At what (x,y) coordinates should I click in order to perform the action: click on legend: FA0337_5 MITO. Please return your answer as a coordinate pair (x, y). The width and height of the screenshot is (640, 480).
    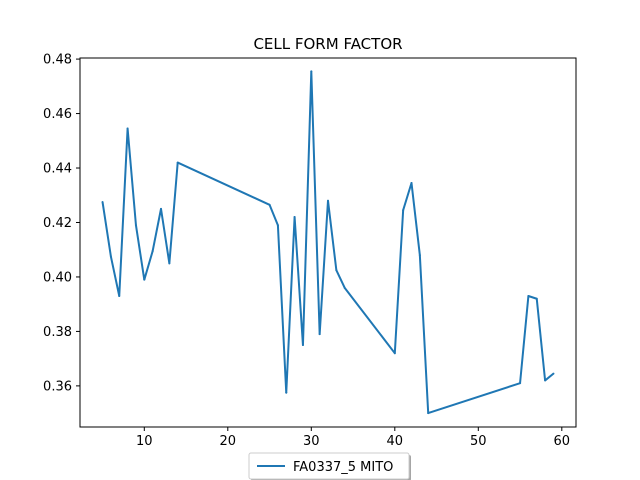
    Looking at the image, I should click on (329, 466).